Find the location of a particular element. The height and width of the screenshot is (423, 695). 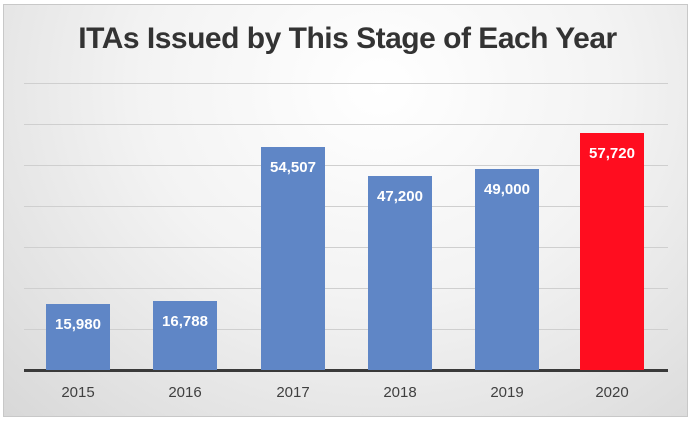

bar-2020: 57,720 is located at coordinates (612, 251).